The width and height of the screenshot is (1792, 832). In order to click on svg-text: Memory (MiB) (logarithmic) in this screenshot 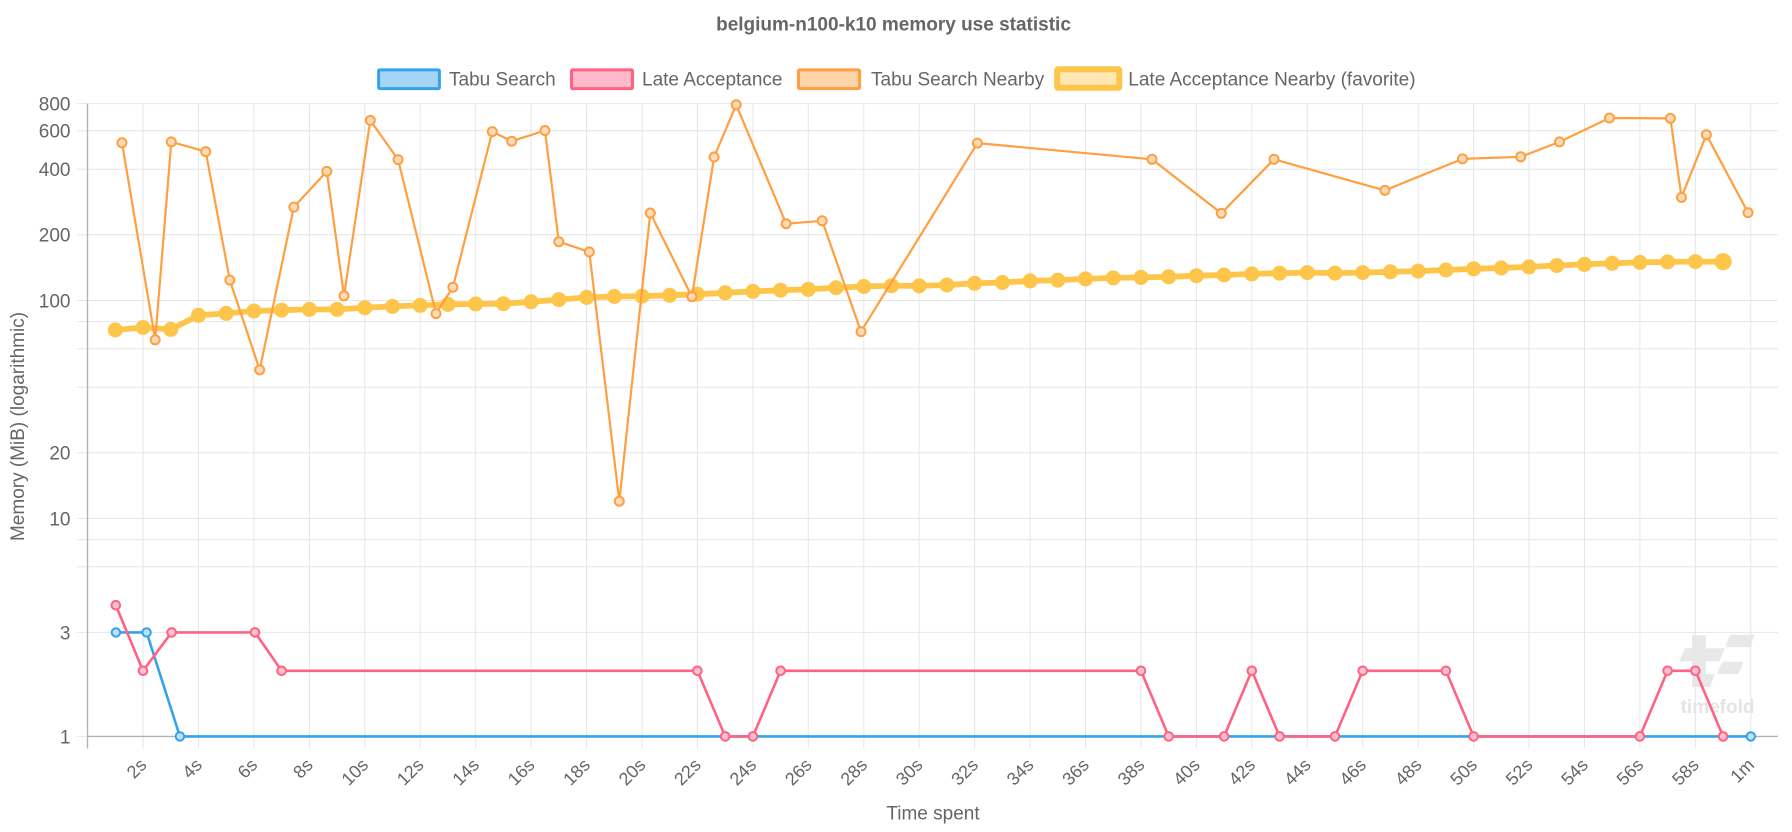, I will do `click(18, 426)`.